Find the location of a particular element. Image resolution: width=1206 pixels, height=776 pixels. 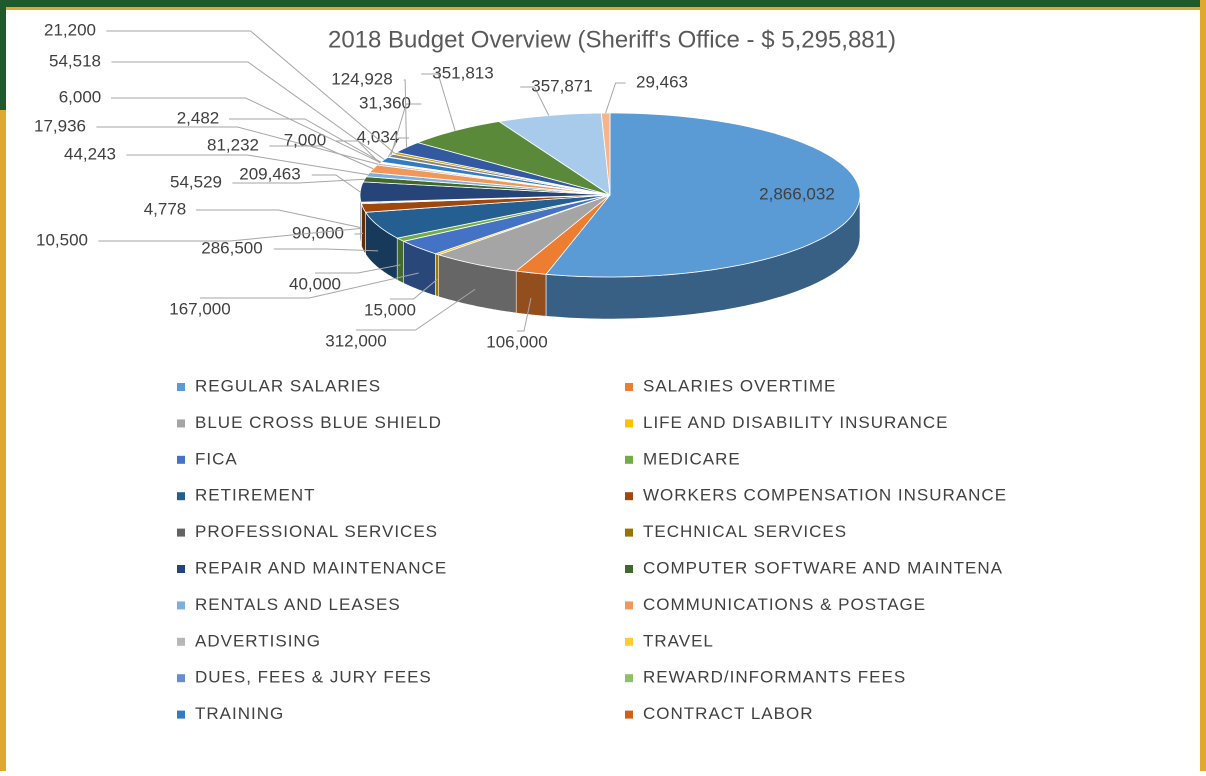

data-label: 15,000 is located at coordinates (390, 309).